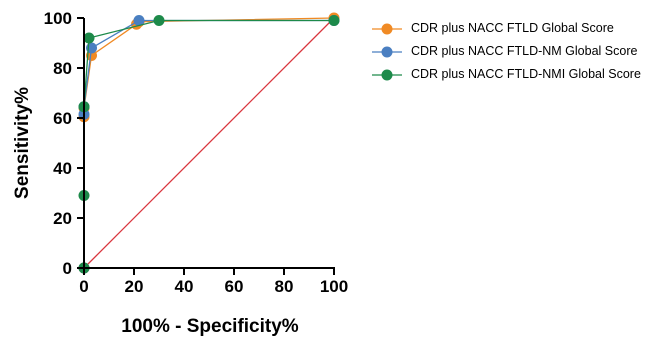 The height and width of the screenshot is (337, 654). I want to click on x-tick-label: 40, so click(184, 286).